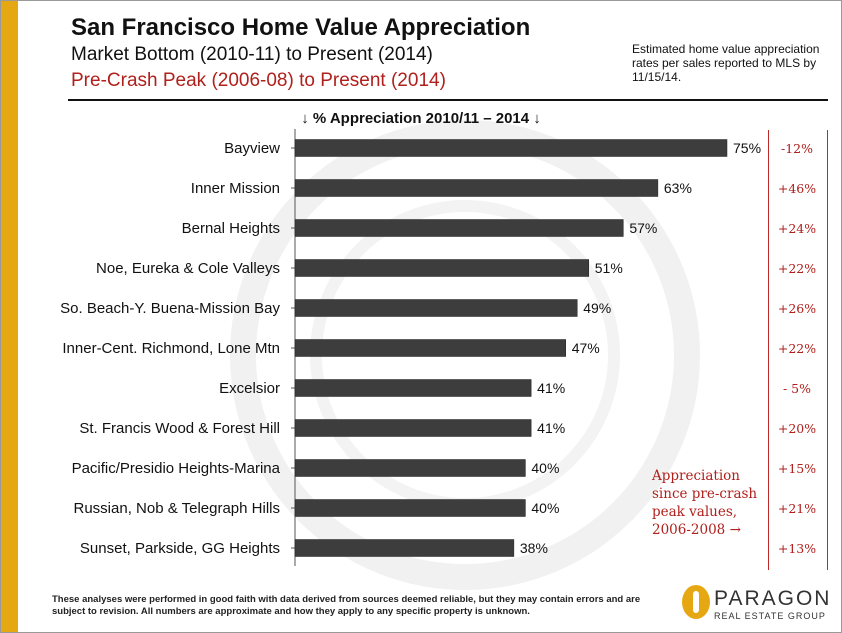 The width and height of the screenshot is (842, 633). What do you see at coordinates (448, 100) in the screenshot?
I see `header-divider` at bounding box center [448, 100].